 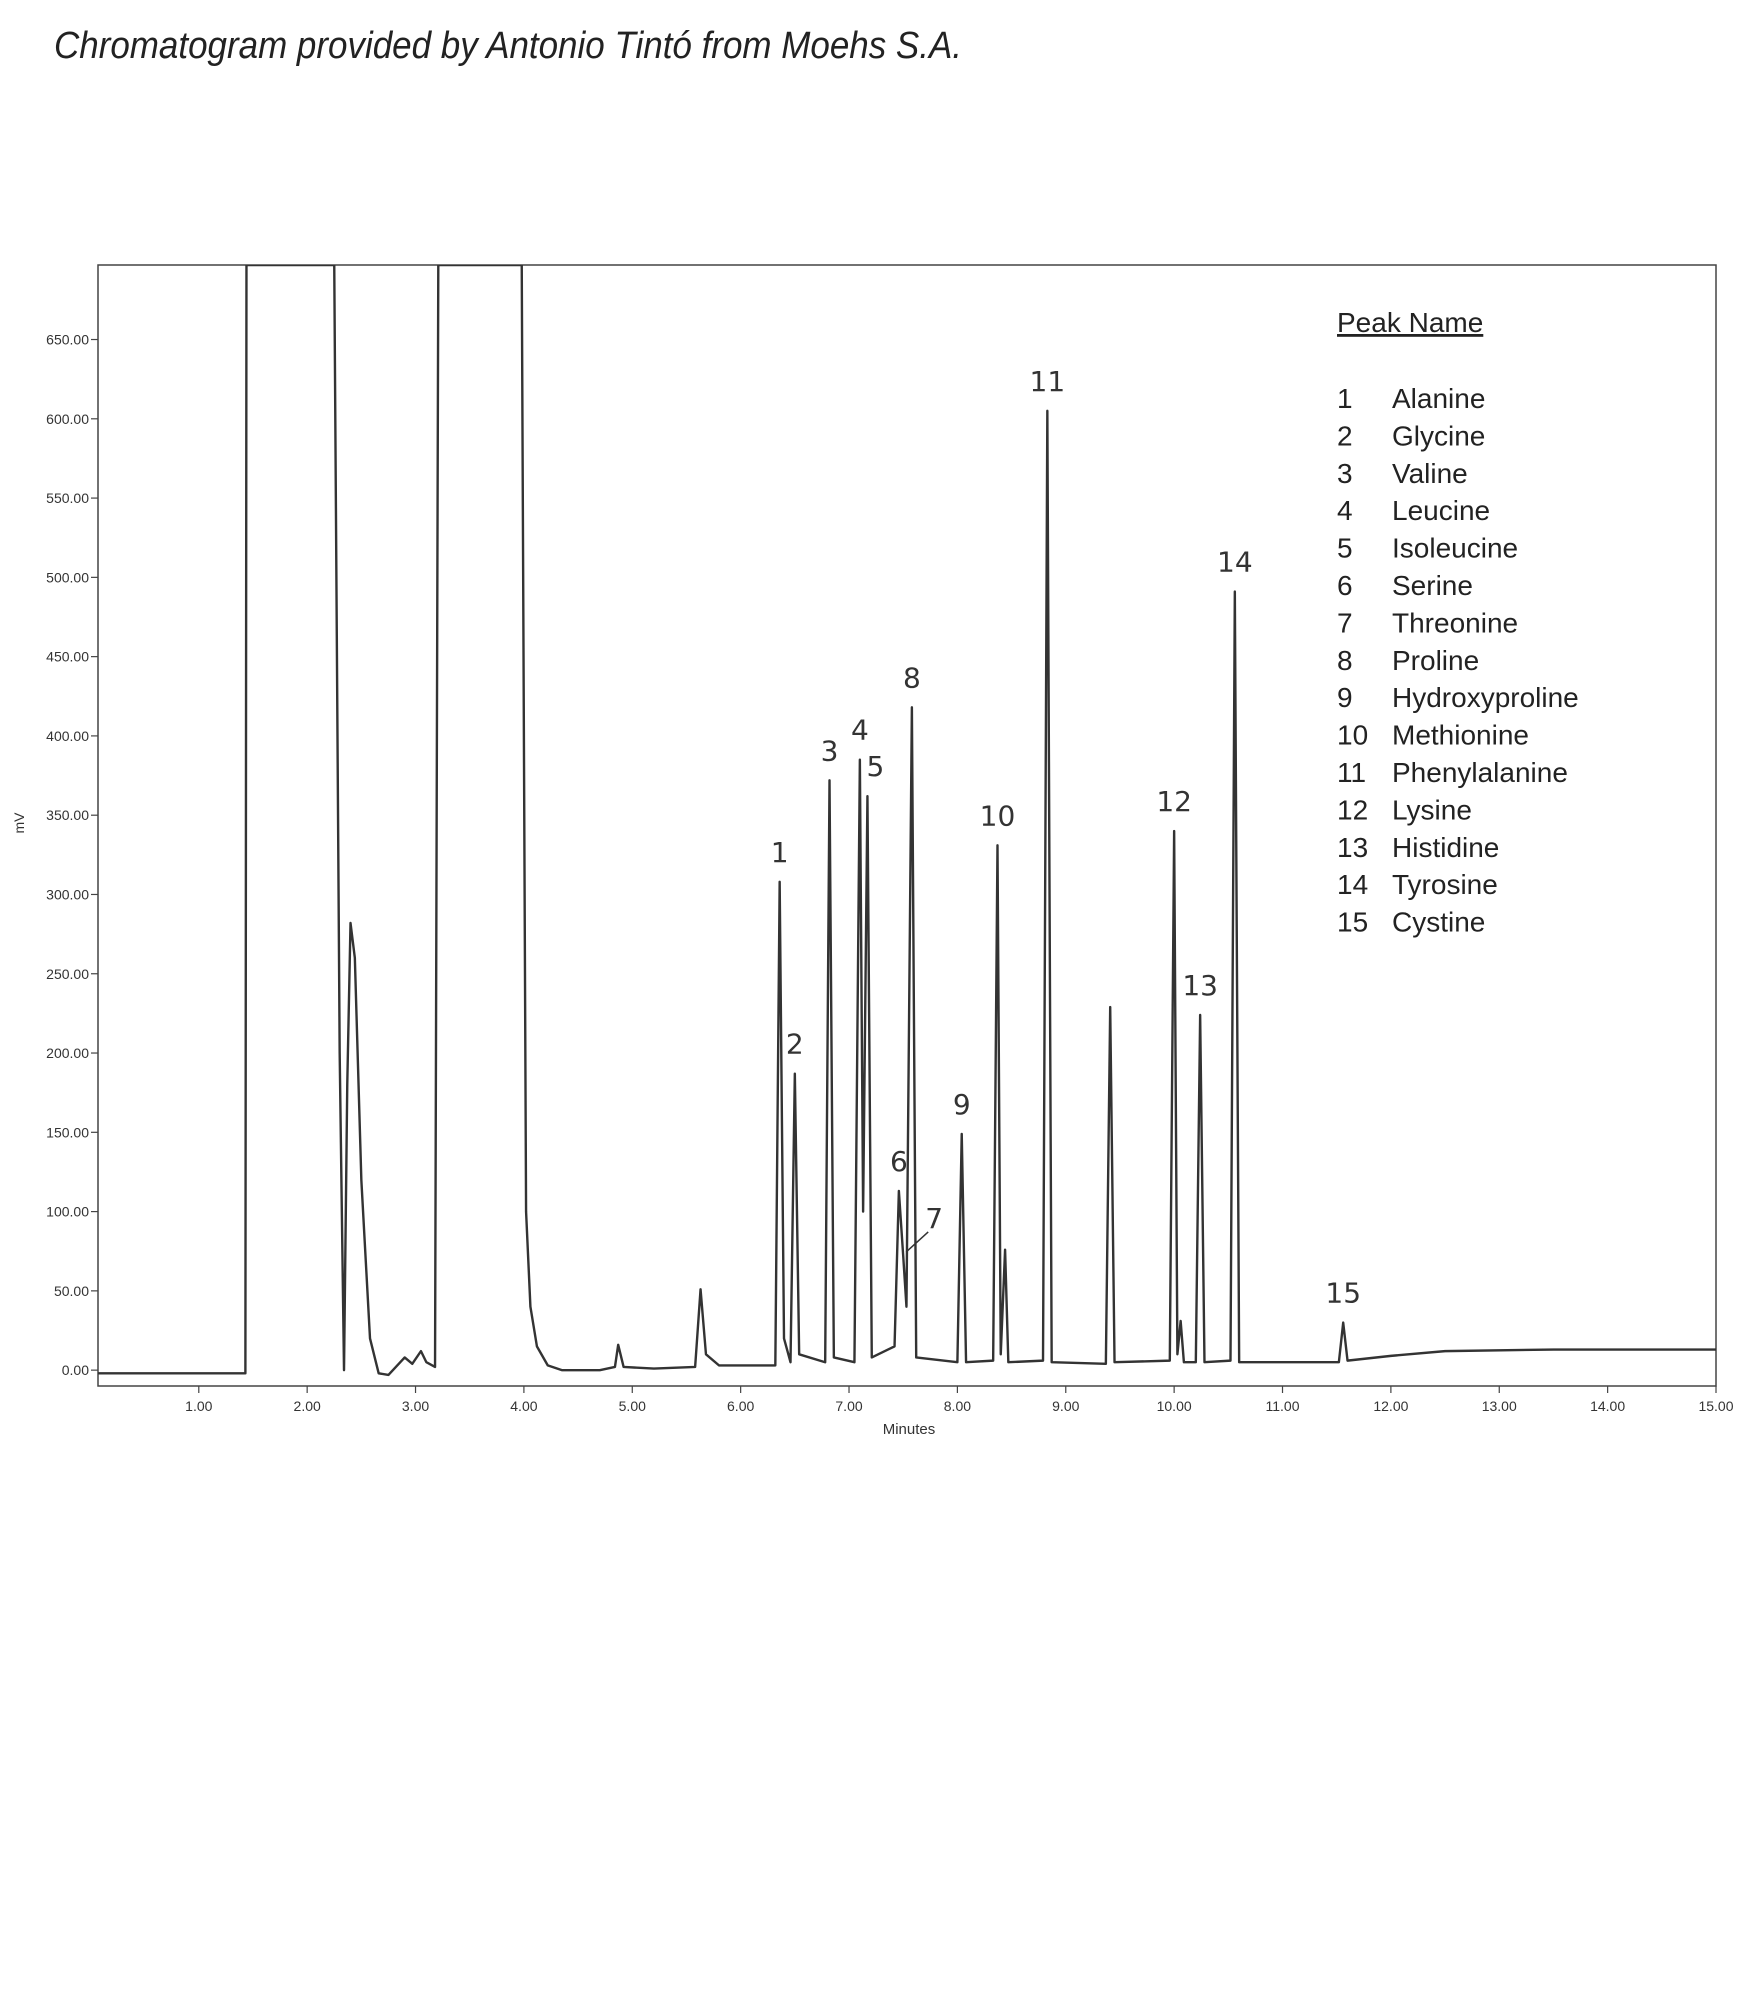 I want to click on peak-label: 9, so click(x=962, y=1104).